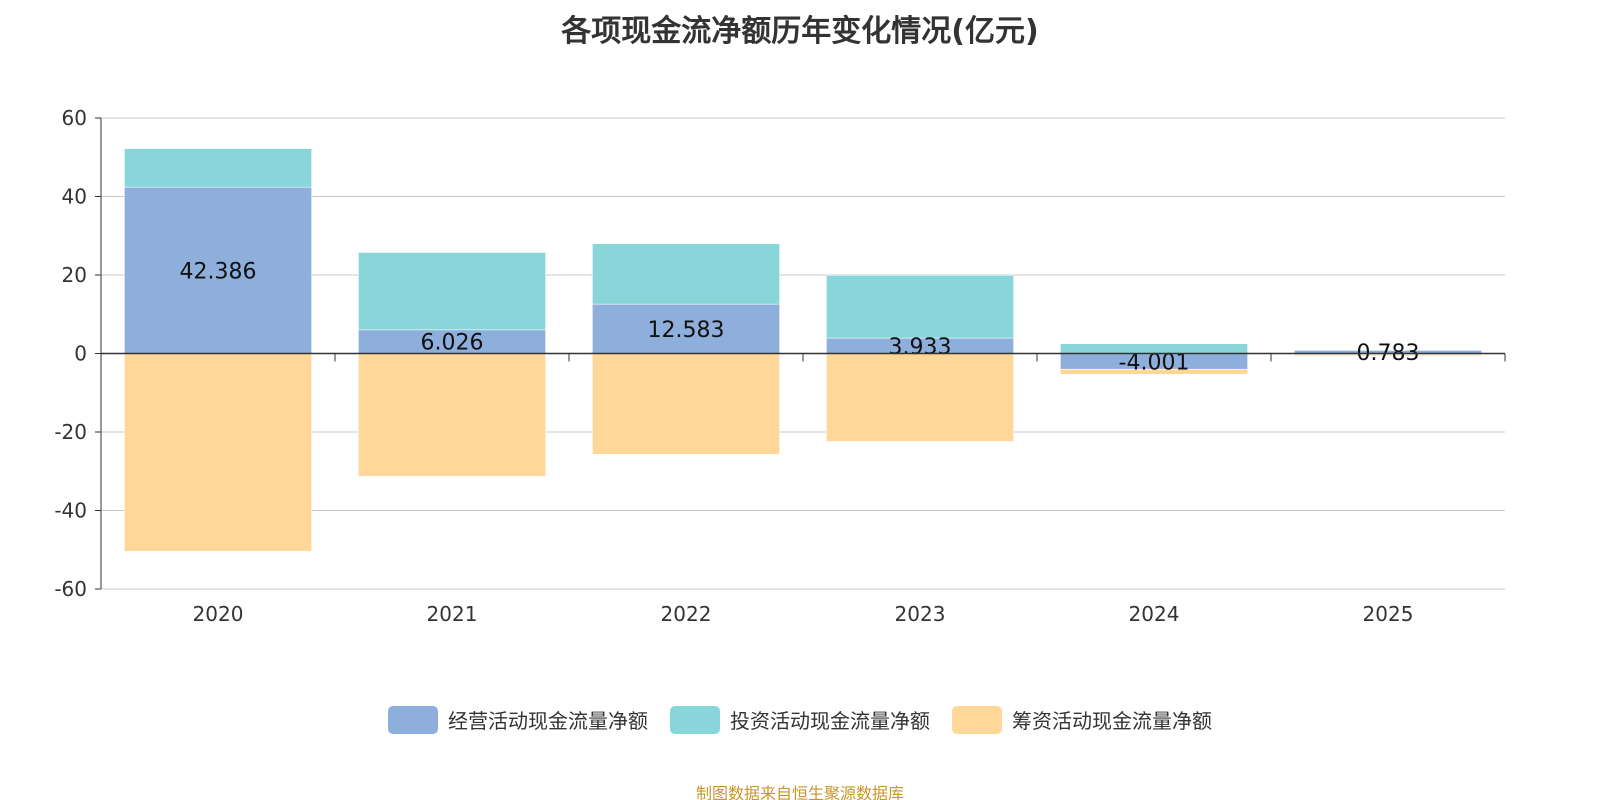  What do you see at coordinates (74, 197) in the screenshot?
I see `y-tick-label: 40` at bounding box center [74, 197].